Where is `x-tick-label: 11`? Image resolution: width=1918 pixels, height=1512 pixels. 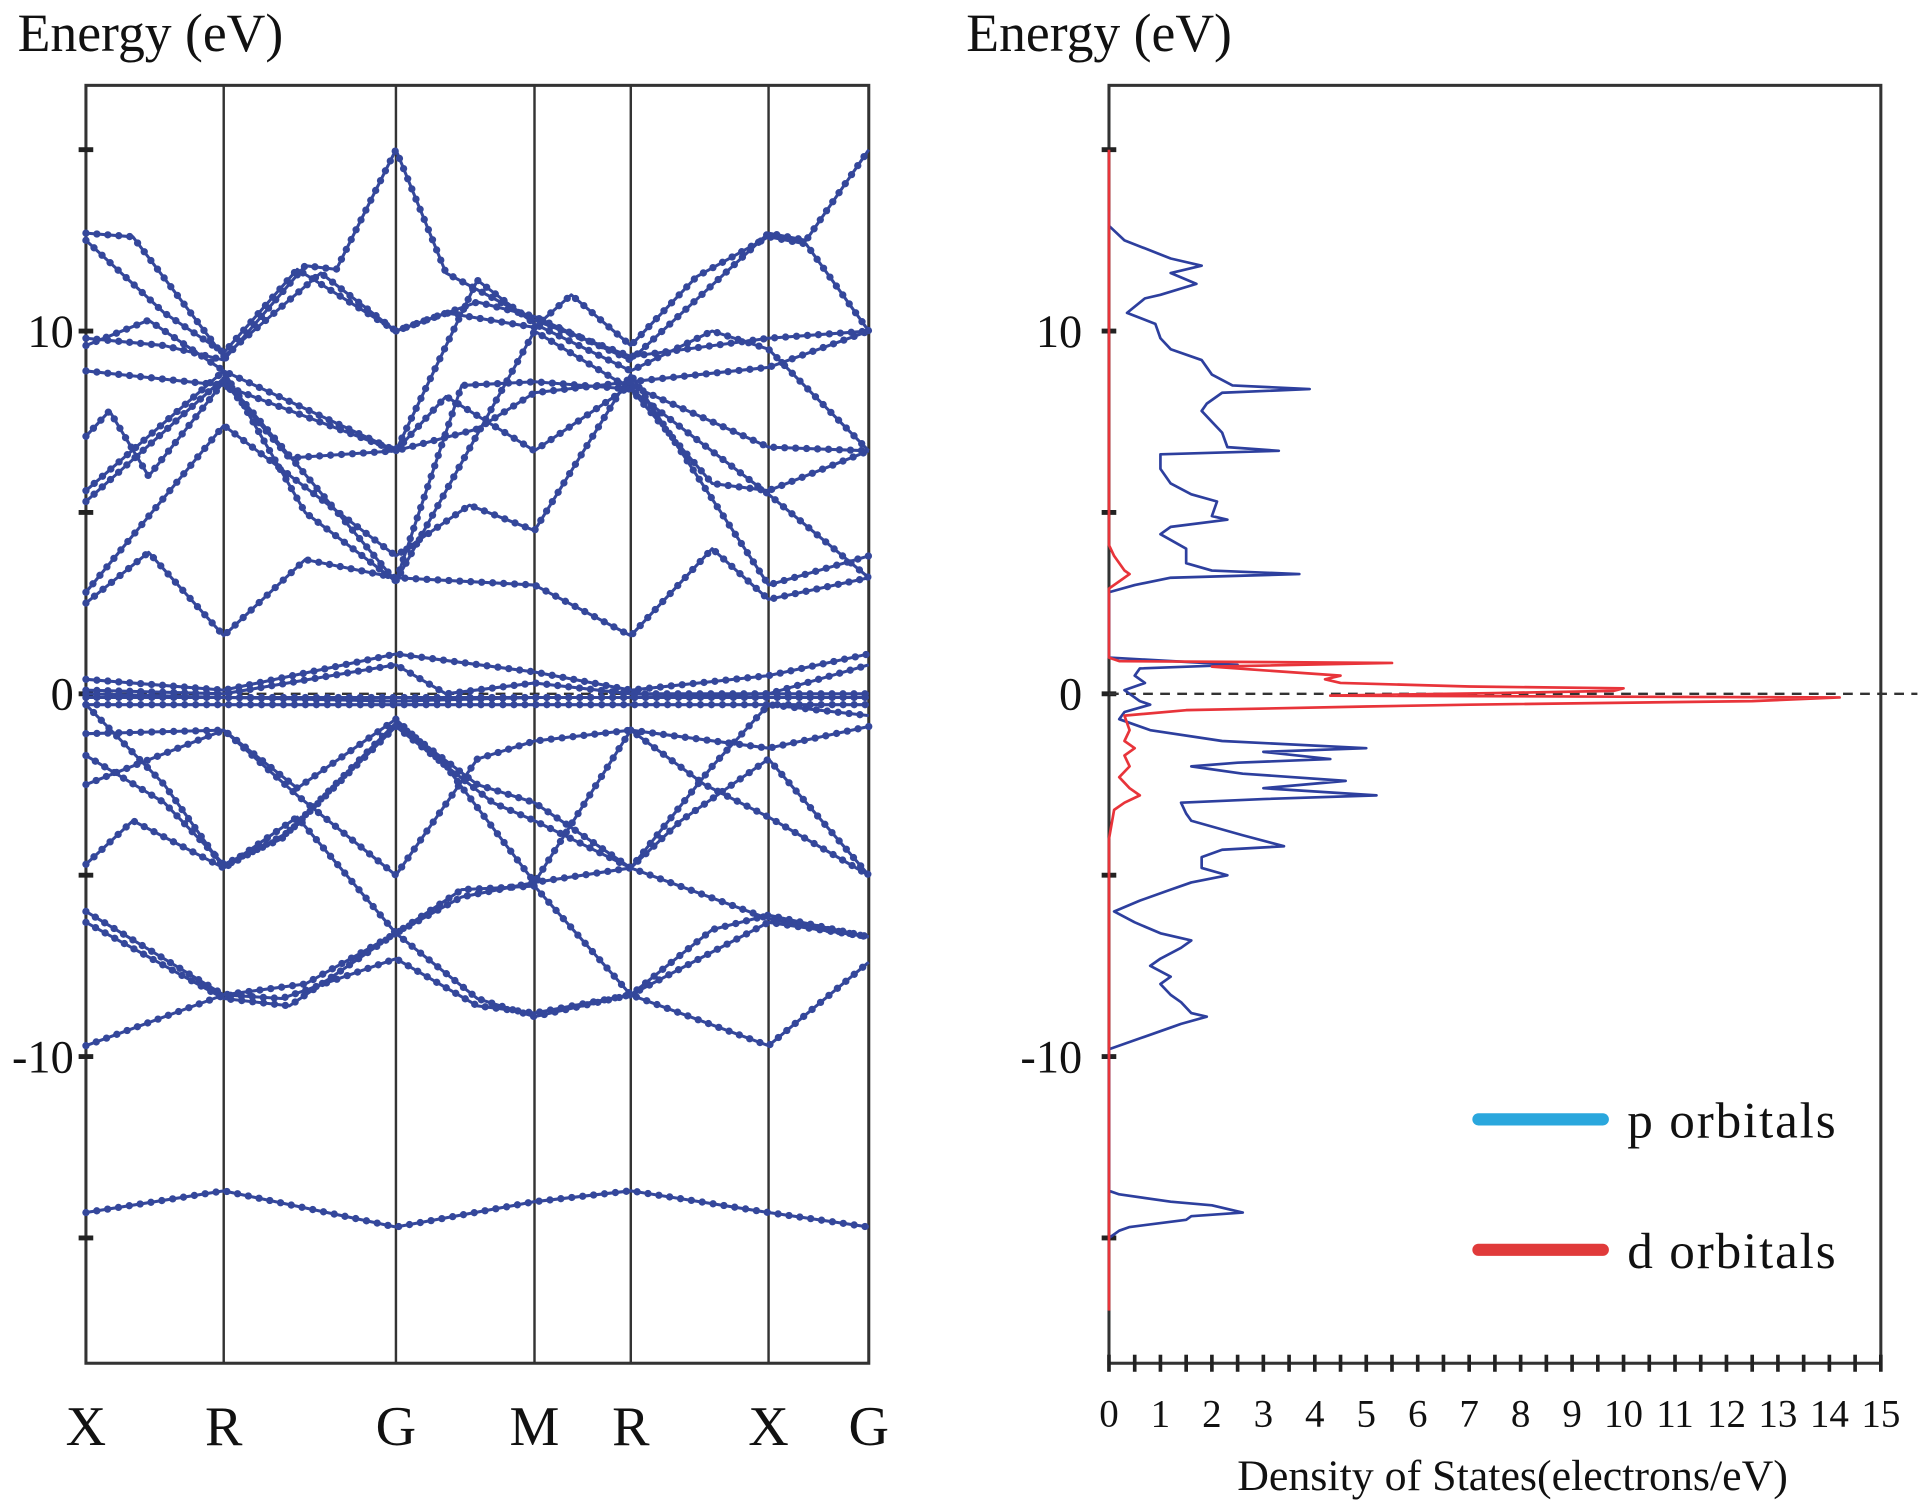 x-tick-label: 11 is located at coordinates (1675, 1414).